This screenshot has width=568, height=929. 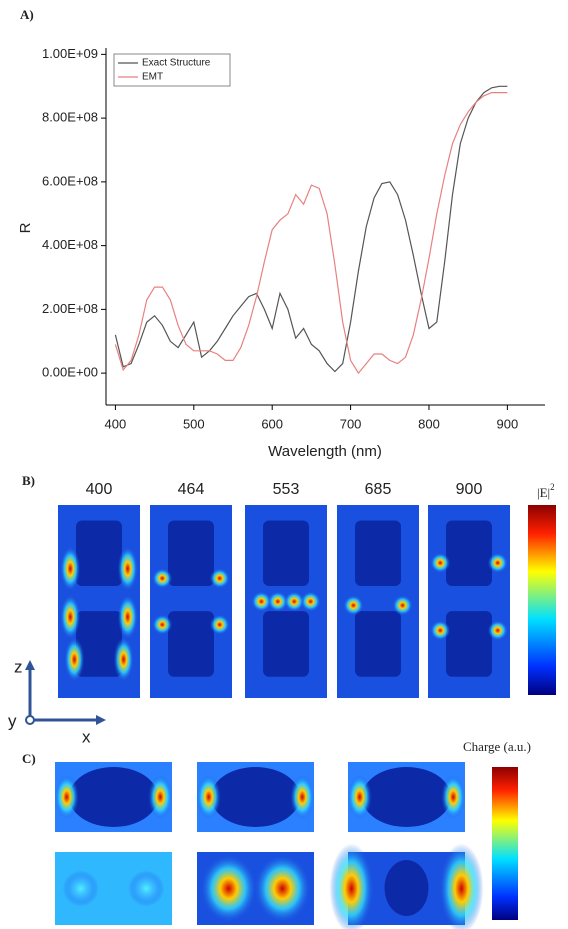 I want to click on colorbar-label: Charge (a.u.), so click(x=497, y=746).